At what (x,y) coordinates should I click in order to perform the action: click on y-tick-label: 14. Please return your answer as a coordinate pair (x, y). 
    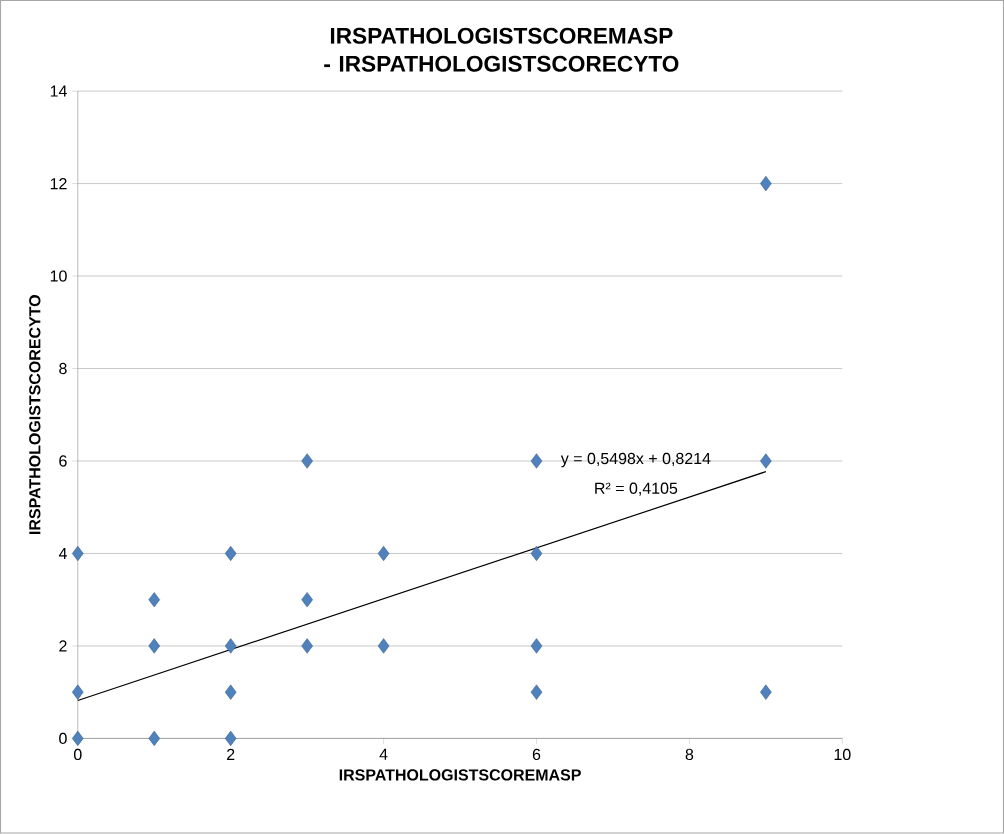
    Looking at the image, I should click on (58, 91).